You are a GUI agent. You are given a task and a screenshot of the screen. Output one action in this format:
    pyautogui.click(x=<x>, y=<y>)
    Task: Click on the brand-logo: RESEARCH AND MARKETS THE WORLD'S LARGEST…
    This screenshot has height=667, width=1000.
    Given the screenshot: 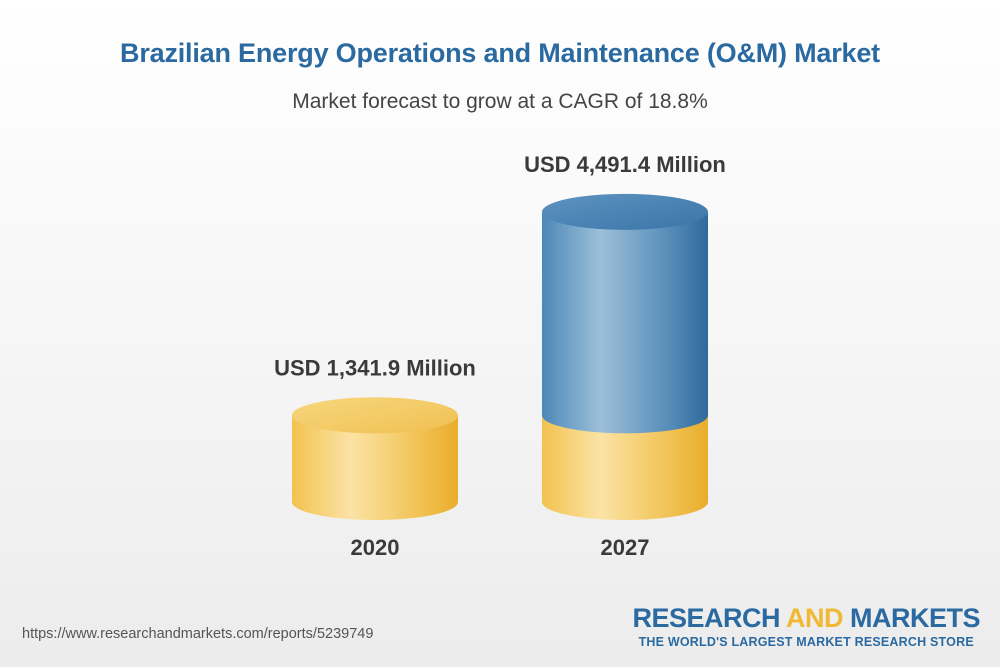 What is the action you would take?
    pyautogui.click(x=806, y=626)
    